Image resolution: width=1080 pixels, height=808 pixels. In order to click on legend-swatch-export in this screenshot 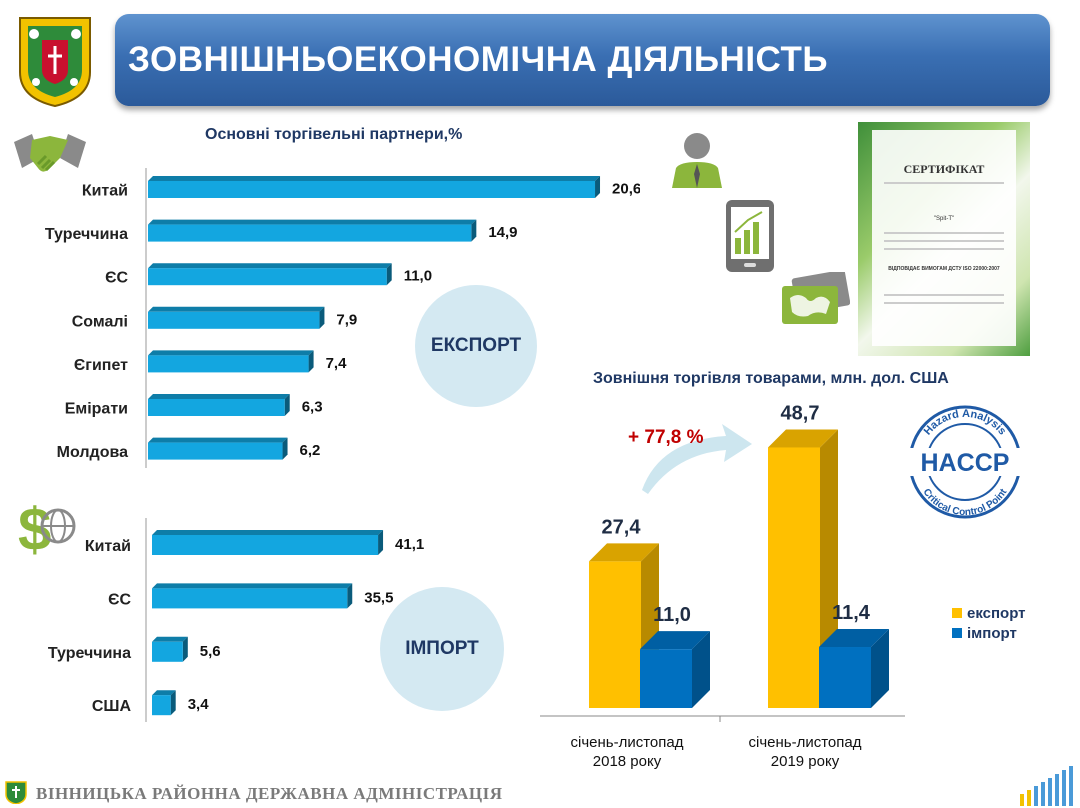, I will do `click(957, 613)`.